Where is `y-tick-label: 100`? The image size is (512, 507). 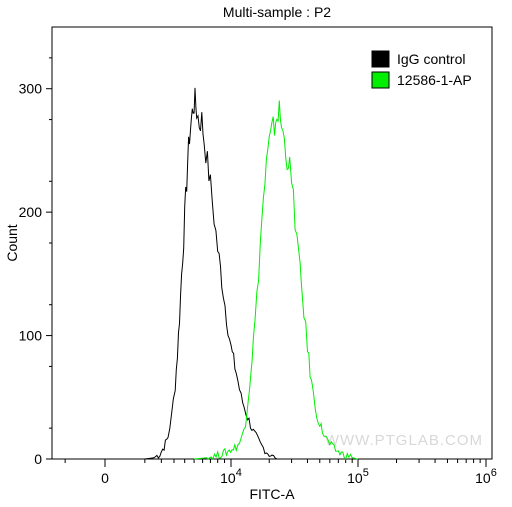 y-tick-label: 100 is located at coordinates (31, 336).